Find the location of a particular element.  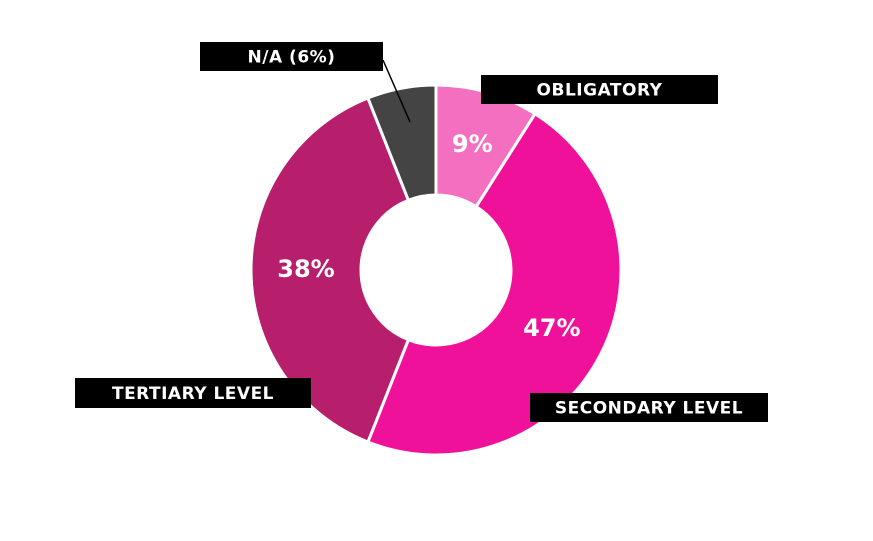

category-label: SECONDARY LEVEL is located at coordinates (649, 409).